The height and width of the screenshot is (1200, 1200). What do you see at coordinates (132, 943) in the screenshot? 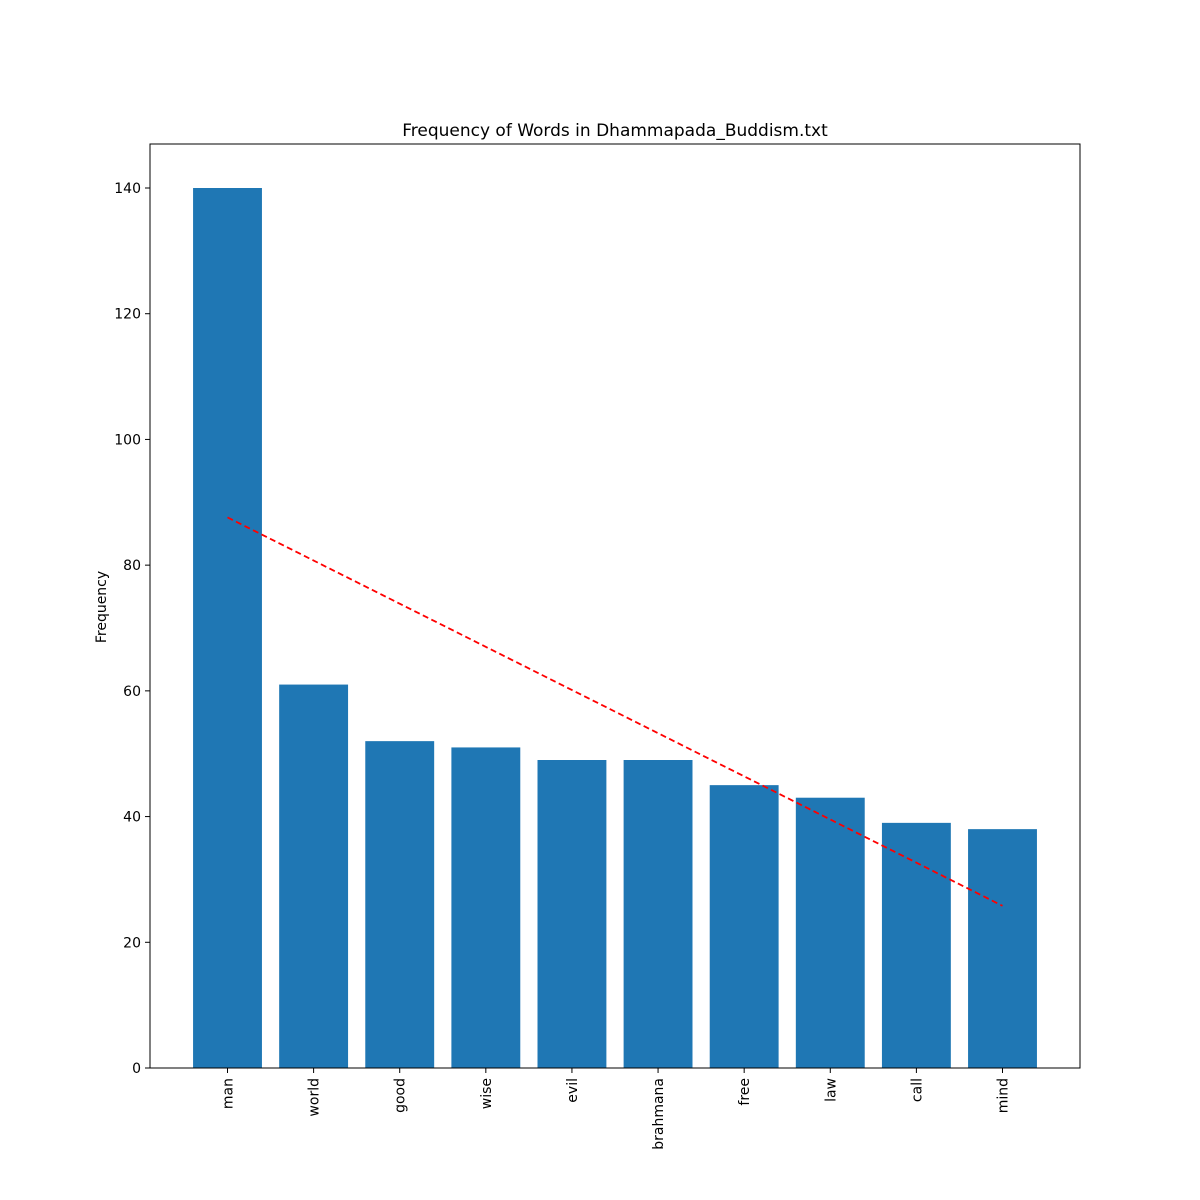
I see `y-tick-label: 20` at bounding box center [132, 943].